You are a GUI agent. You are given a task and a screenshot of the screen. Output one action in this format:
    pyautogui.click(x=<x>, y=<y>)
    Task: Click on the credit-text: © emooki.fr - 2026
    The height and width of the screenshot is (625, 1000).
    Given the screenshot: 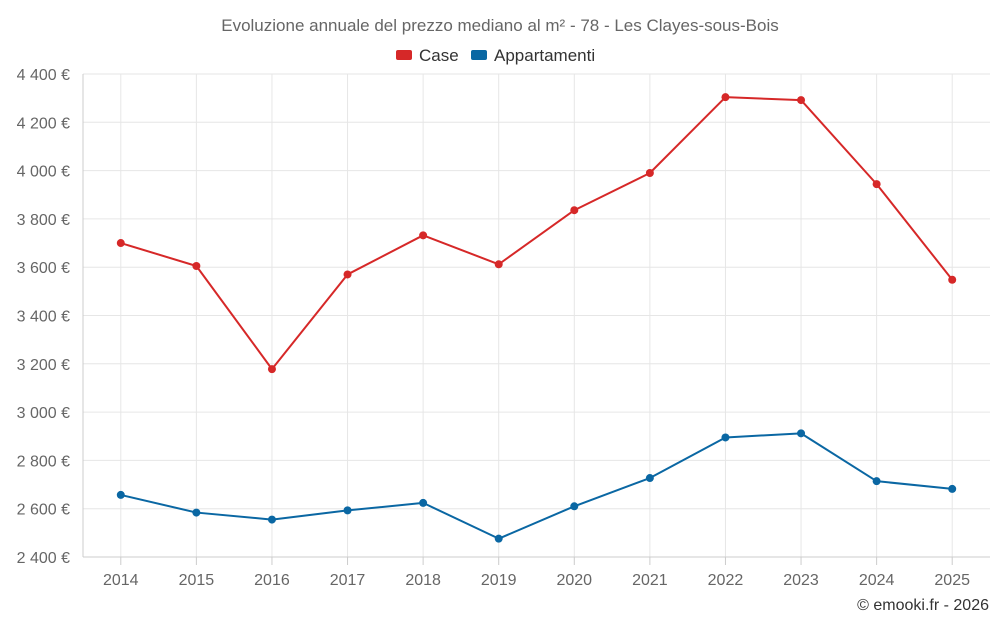 What is the action you would take?
    pyautogui.click(x=923, y=605)
    